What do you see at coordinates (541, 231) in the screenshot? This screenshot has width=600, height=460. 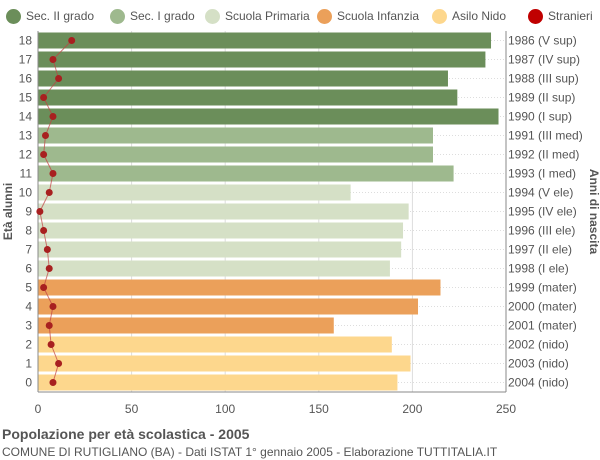 I see `birth-year-label: 1996 (III ele)` at bounding box center [541, 231].